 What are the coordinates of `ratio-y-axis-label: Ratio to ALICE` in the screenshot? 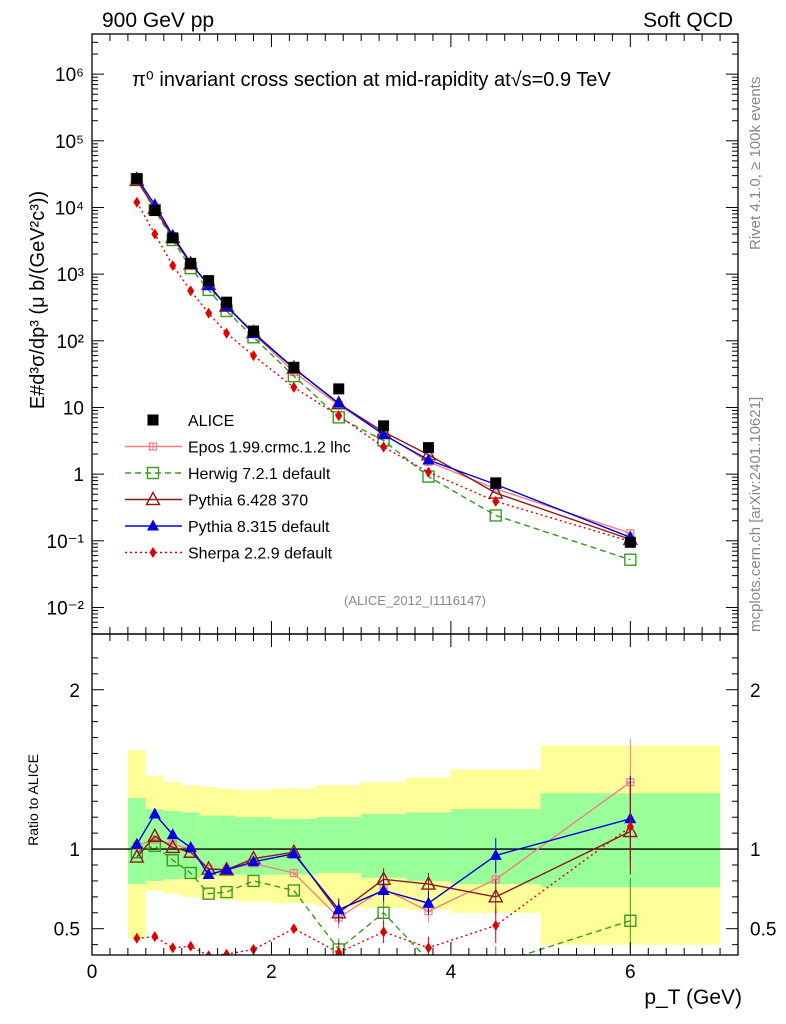 It's located at (33, 800).